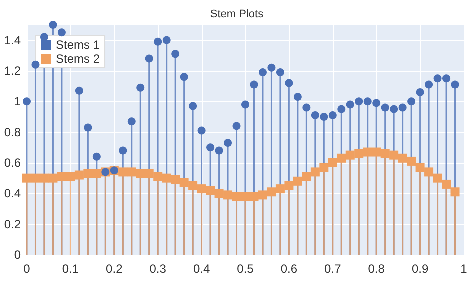 The height and width of the screenshot is (284, 474). Describe the element at coordinates (333, 269) in the screenshot. I see `x-tick-label: 0.7` at that location.